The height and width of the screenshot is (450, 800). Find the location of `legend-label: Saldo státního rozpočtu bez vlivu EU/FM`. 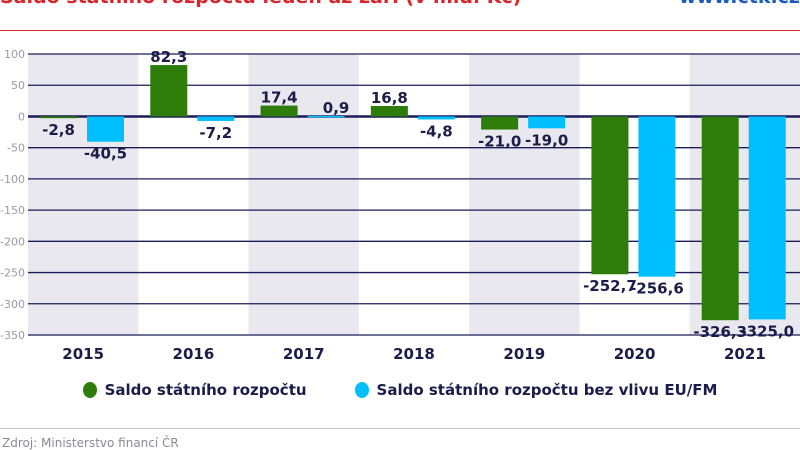

legend-label: Saldo státního rozpočtu bez vlivu EU/FM is located at coordinates (547, 390).